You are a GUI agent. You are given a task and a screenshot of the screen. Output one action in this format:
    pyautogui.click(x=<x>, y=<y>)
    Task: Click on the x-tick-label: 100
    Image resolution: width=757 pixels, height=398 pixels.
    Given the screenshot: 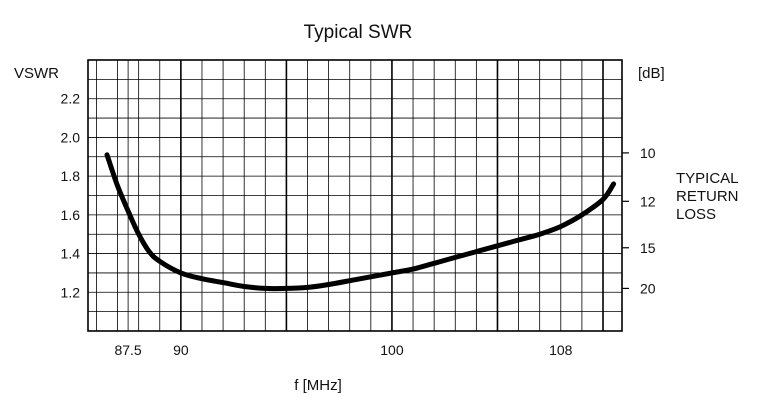 What is the action you would take?
    pyautogui.click(x=392, y=350)
    